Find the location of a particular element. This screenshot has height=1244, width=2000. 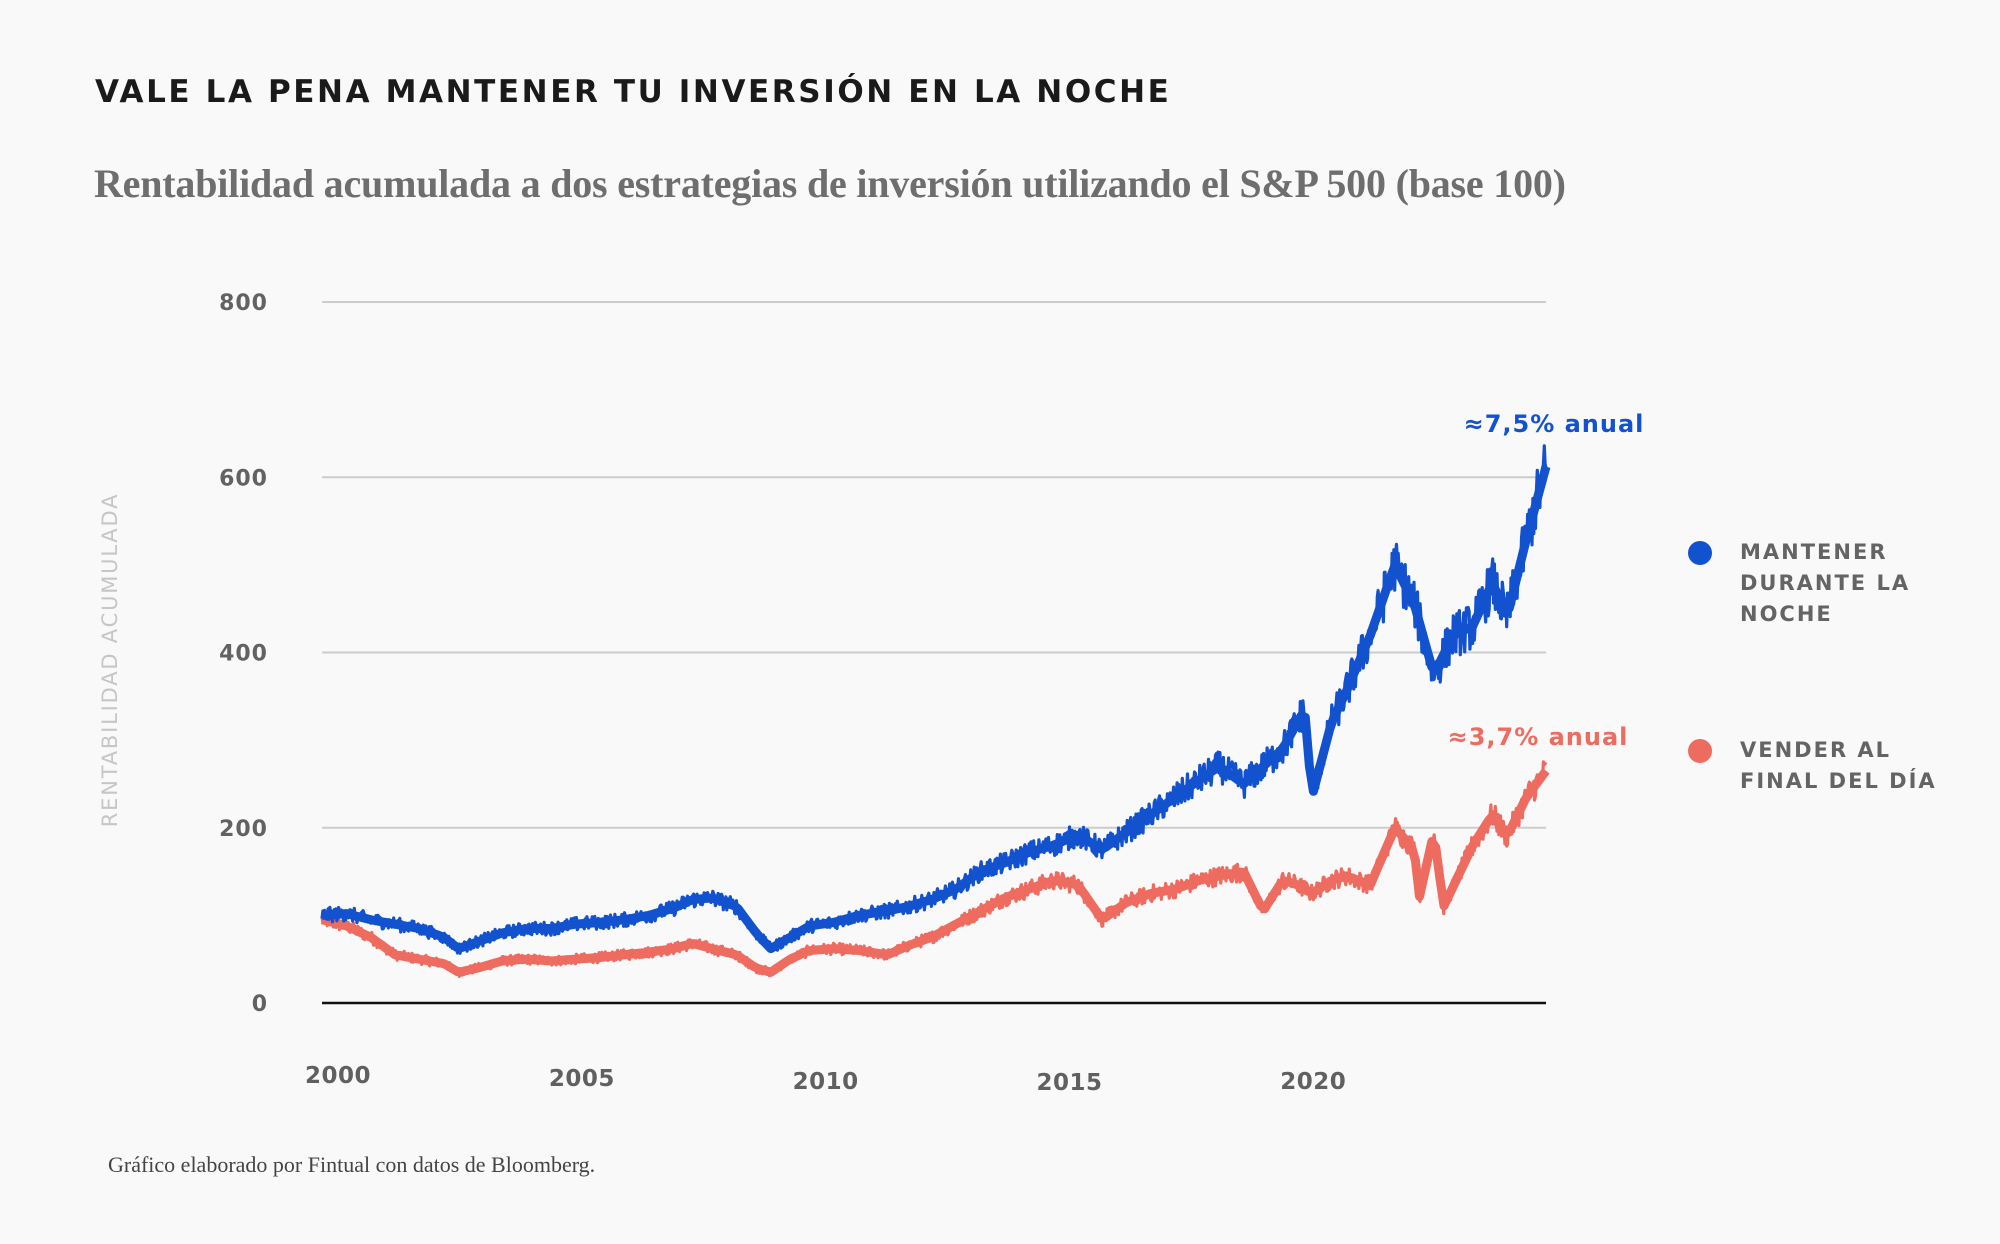

series-band-vender is located at coordinates (935, 872).